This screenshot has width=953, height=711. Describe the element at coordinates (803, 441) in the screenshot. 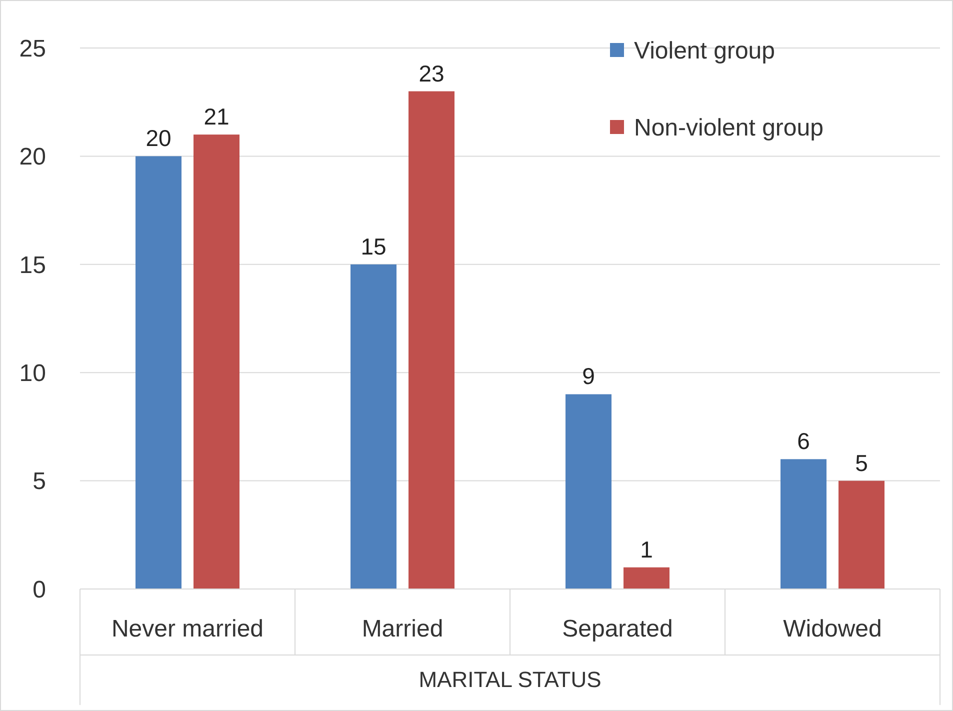

I see `data-label: 6` at that location.